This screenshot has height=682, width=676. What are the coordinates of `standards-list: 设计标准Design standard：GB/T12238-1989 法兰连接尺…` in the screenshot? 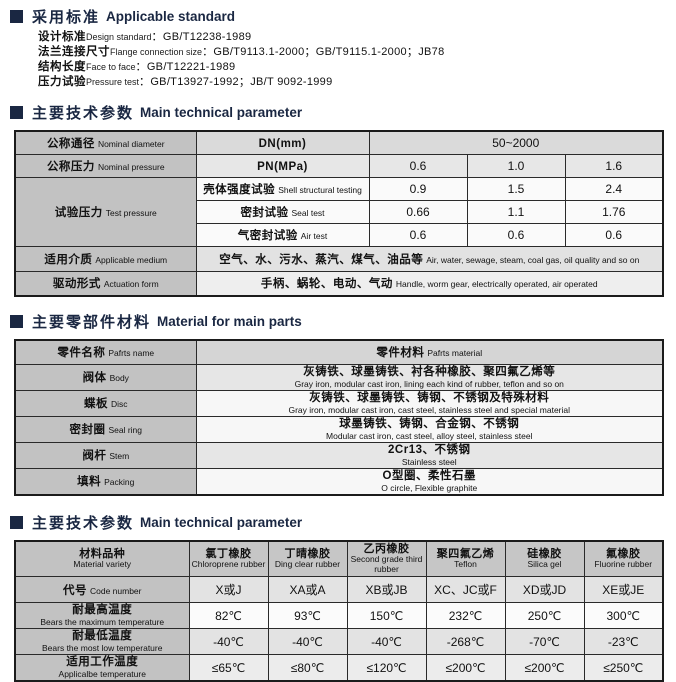 It's located at (350, 60).